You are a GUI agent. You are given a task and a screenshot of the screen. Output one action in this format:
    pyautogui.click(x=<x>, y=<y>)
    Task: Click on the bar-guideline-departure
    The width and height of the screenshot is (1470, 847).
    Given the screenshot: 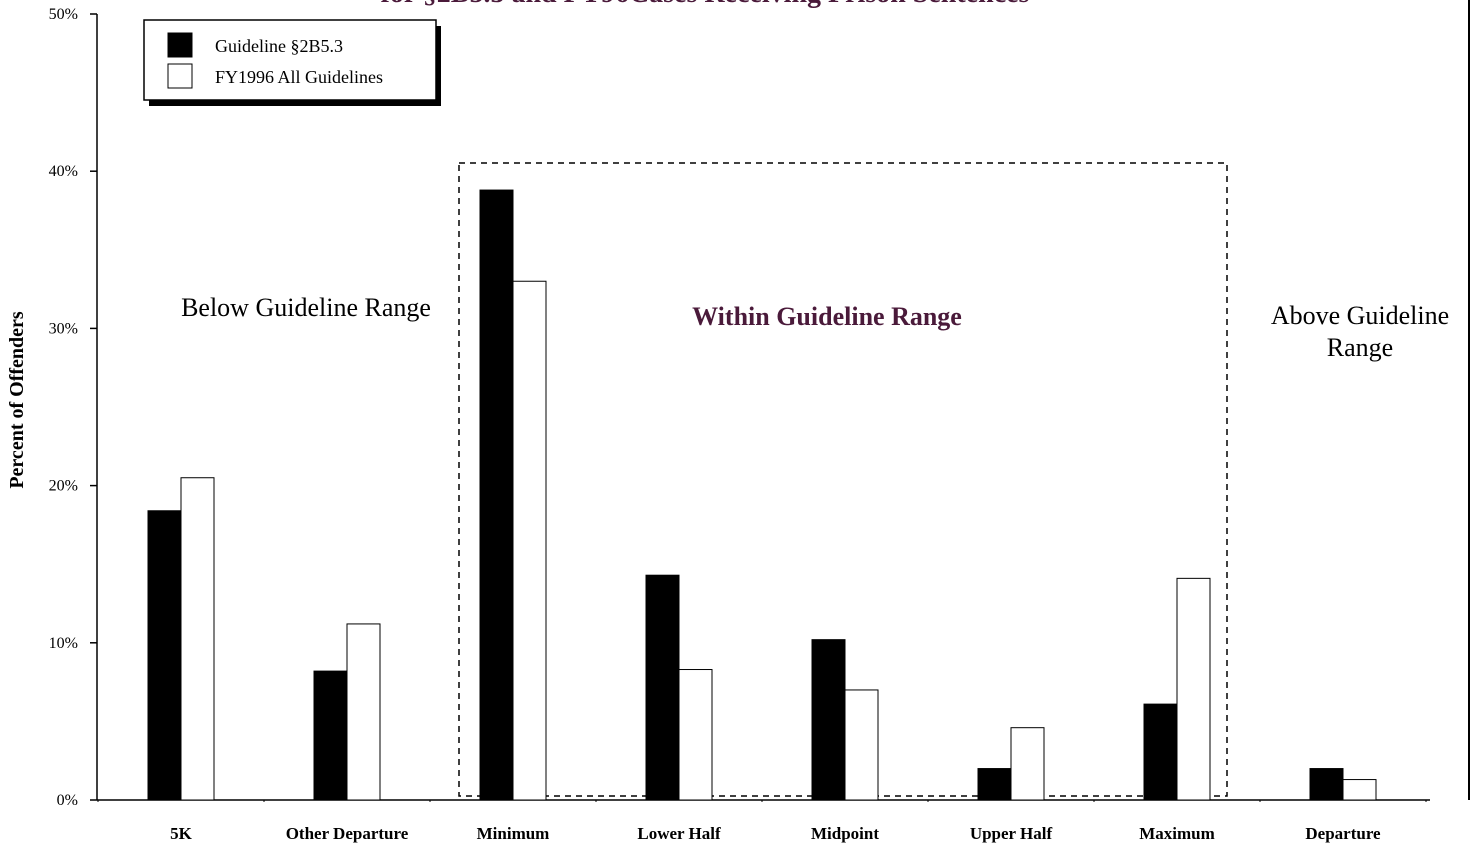 What is the action you would take?
    pyautogui.click(x=1326, y=784)
    